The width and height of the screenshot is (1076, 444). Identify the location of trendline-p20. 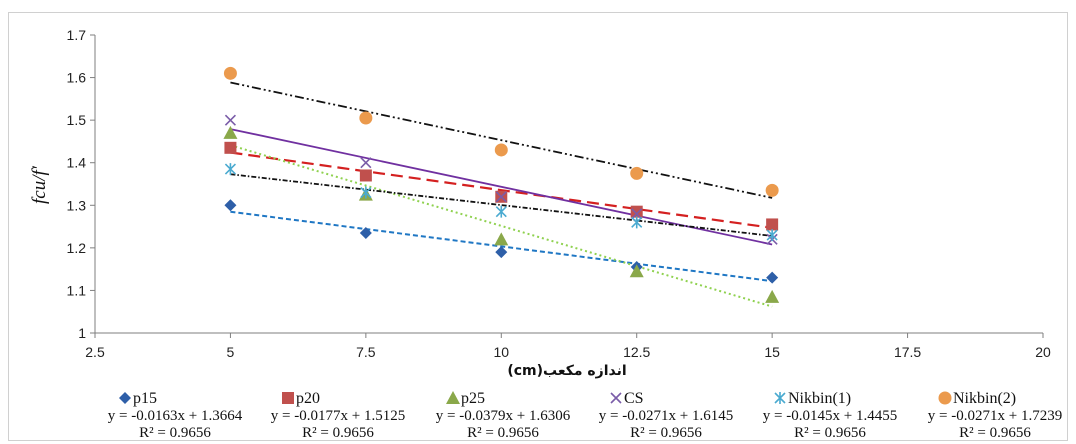
(501, 190).